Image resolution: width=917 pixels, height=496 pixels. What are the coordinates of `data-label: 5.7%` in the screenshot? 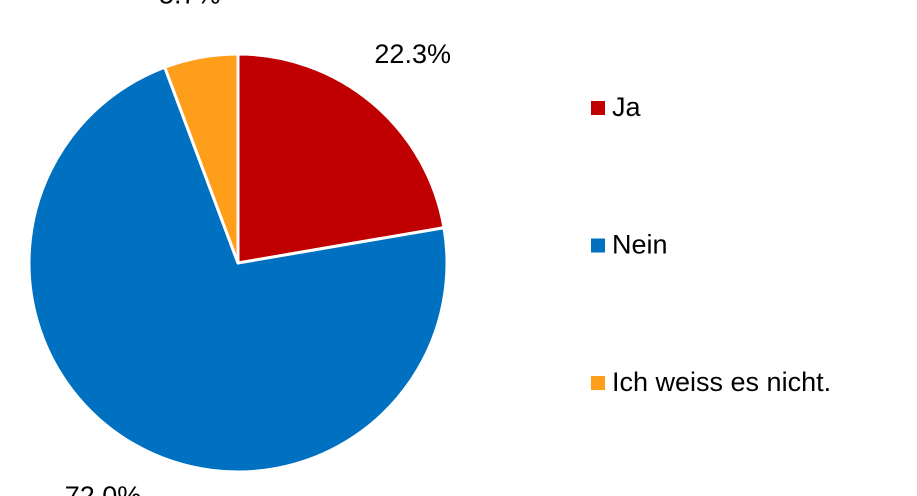 It's located at (190, 4).